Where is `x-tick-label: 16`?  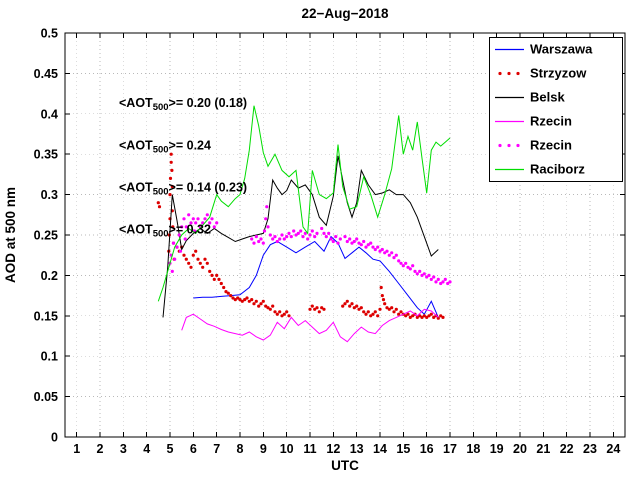 x-tick-label: 16 is located at coordinates (427, 449).